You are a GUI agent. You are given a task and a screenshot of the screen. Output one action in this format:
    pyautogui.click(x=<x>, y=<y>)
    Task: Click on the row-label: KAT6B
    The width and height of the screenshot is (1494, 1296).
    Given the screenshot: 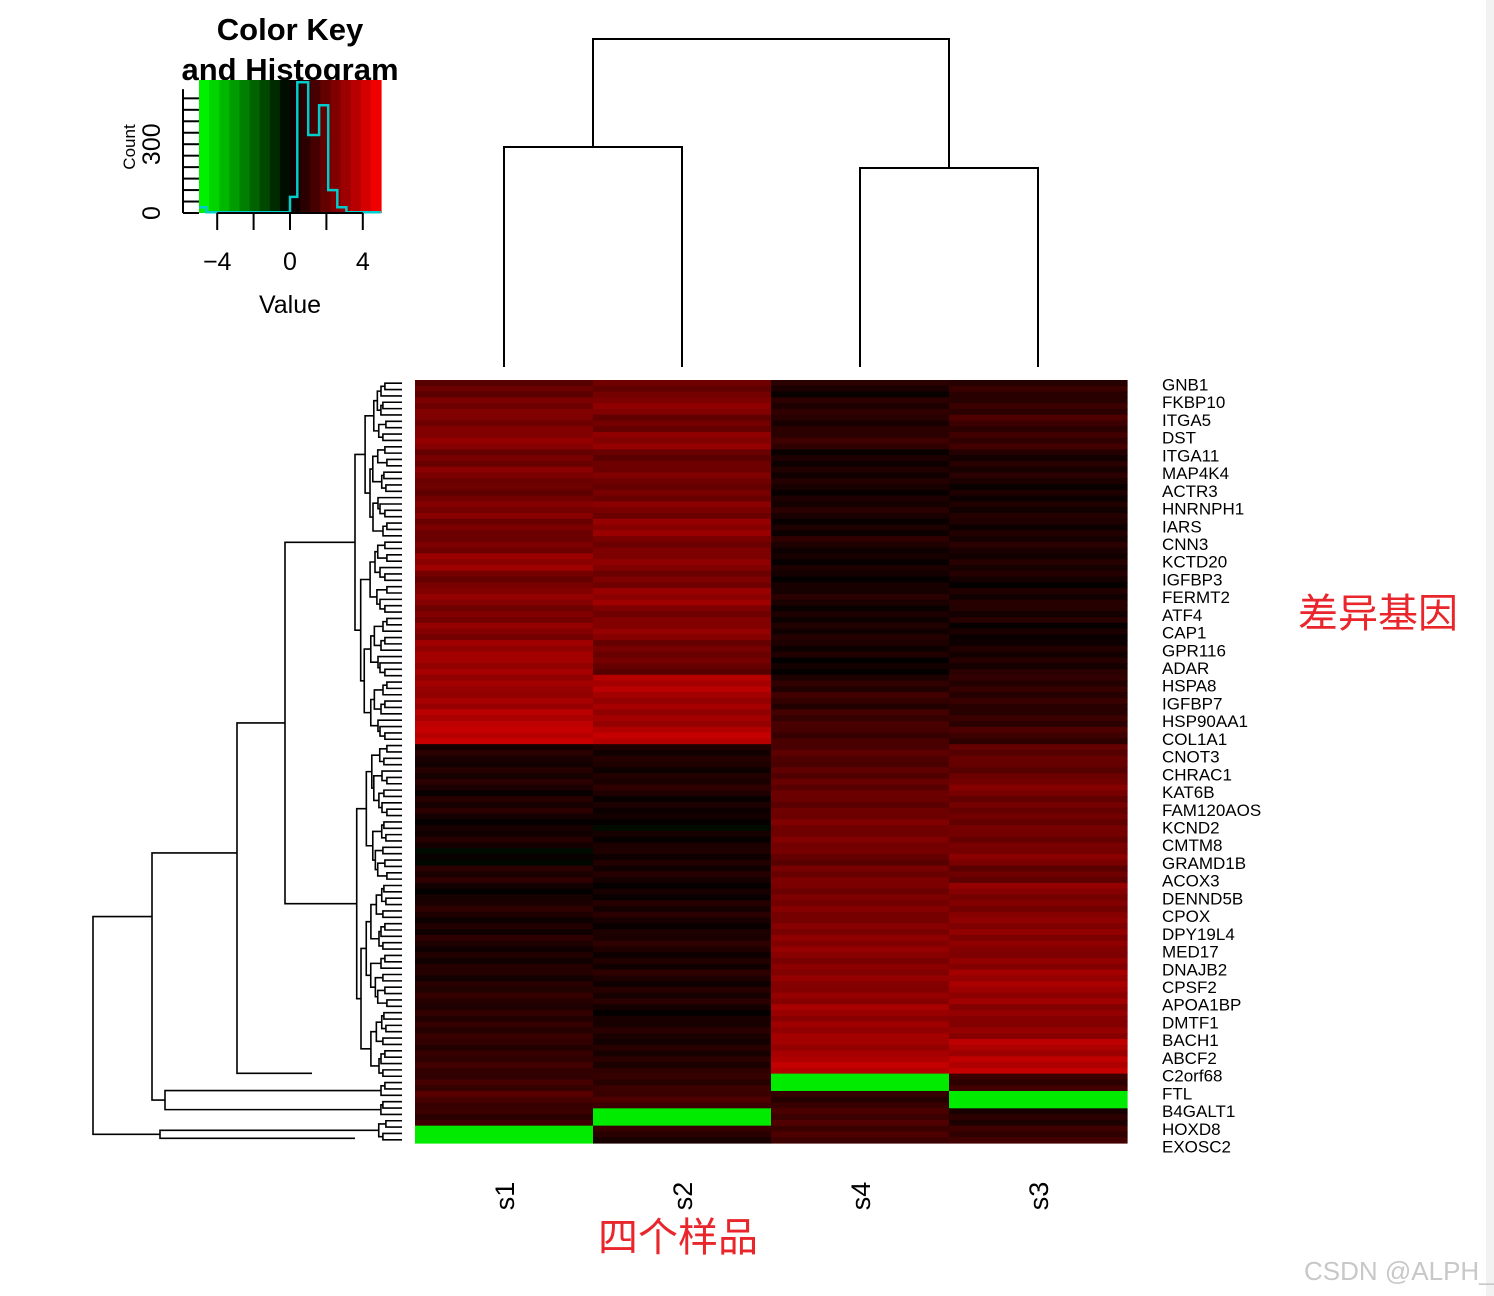 What is the action you would take?
    pyautogui.click(x=1188, y=792)
    